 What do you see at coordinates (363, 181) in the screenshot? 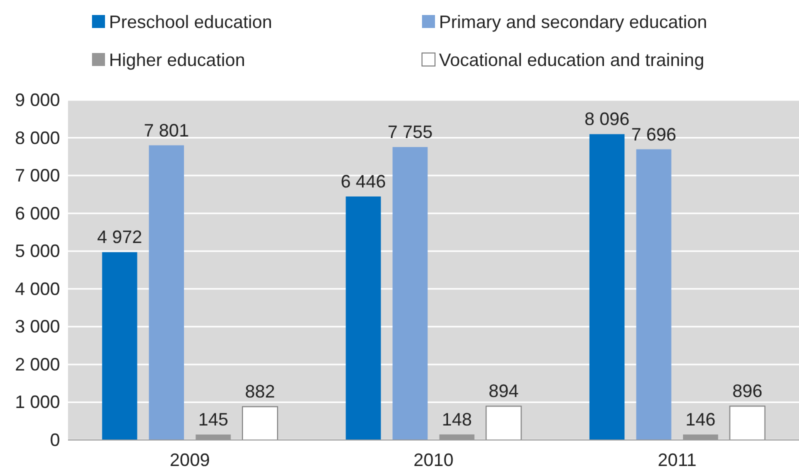
I see `data-label: 6 446` at bounding box center [363, 181].